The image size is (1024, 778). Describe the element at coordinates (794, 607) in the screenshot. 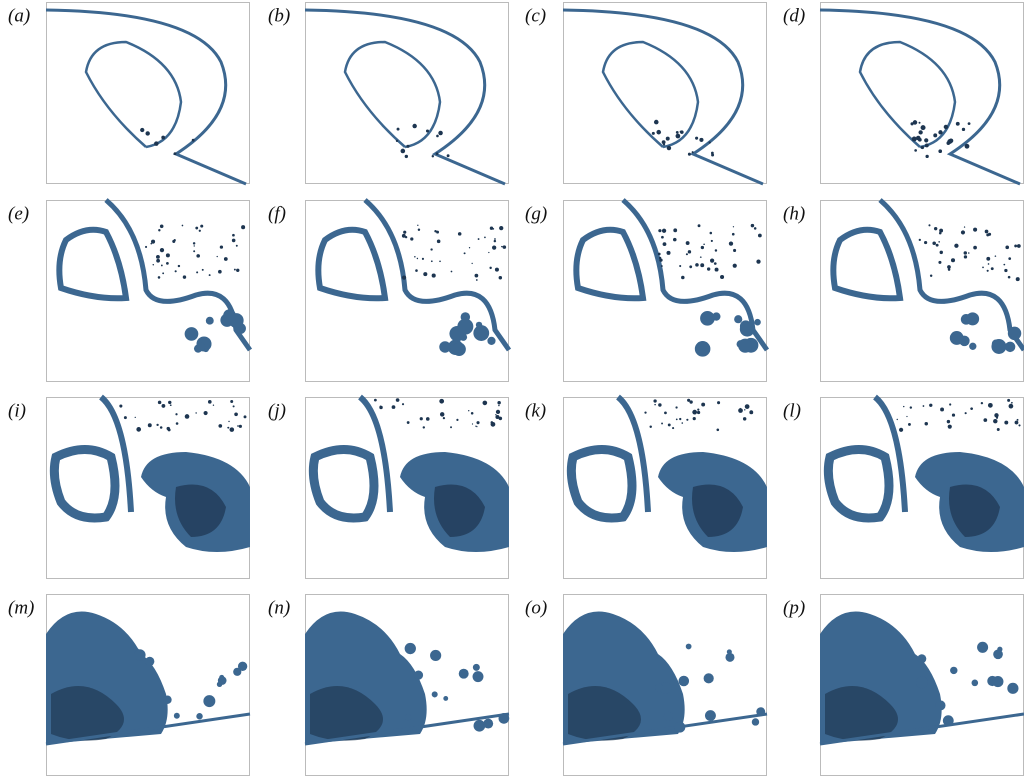

I see `panel-label: (p)` at that location.